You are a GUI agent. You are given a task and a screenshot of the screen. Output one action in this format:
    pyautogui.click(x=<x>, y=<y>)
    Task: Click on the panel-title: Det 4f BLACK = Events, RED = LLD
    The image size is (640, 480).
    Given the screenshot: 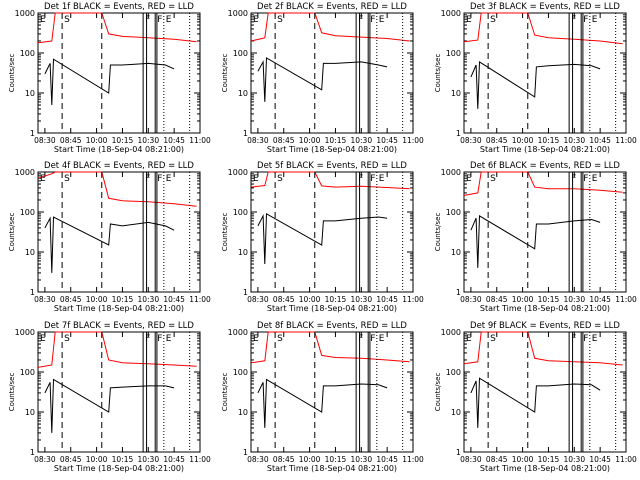 What is the action you would take?
    pyautogui.click(x=119, y=166)
    